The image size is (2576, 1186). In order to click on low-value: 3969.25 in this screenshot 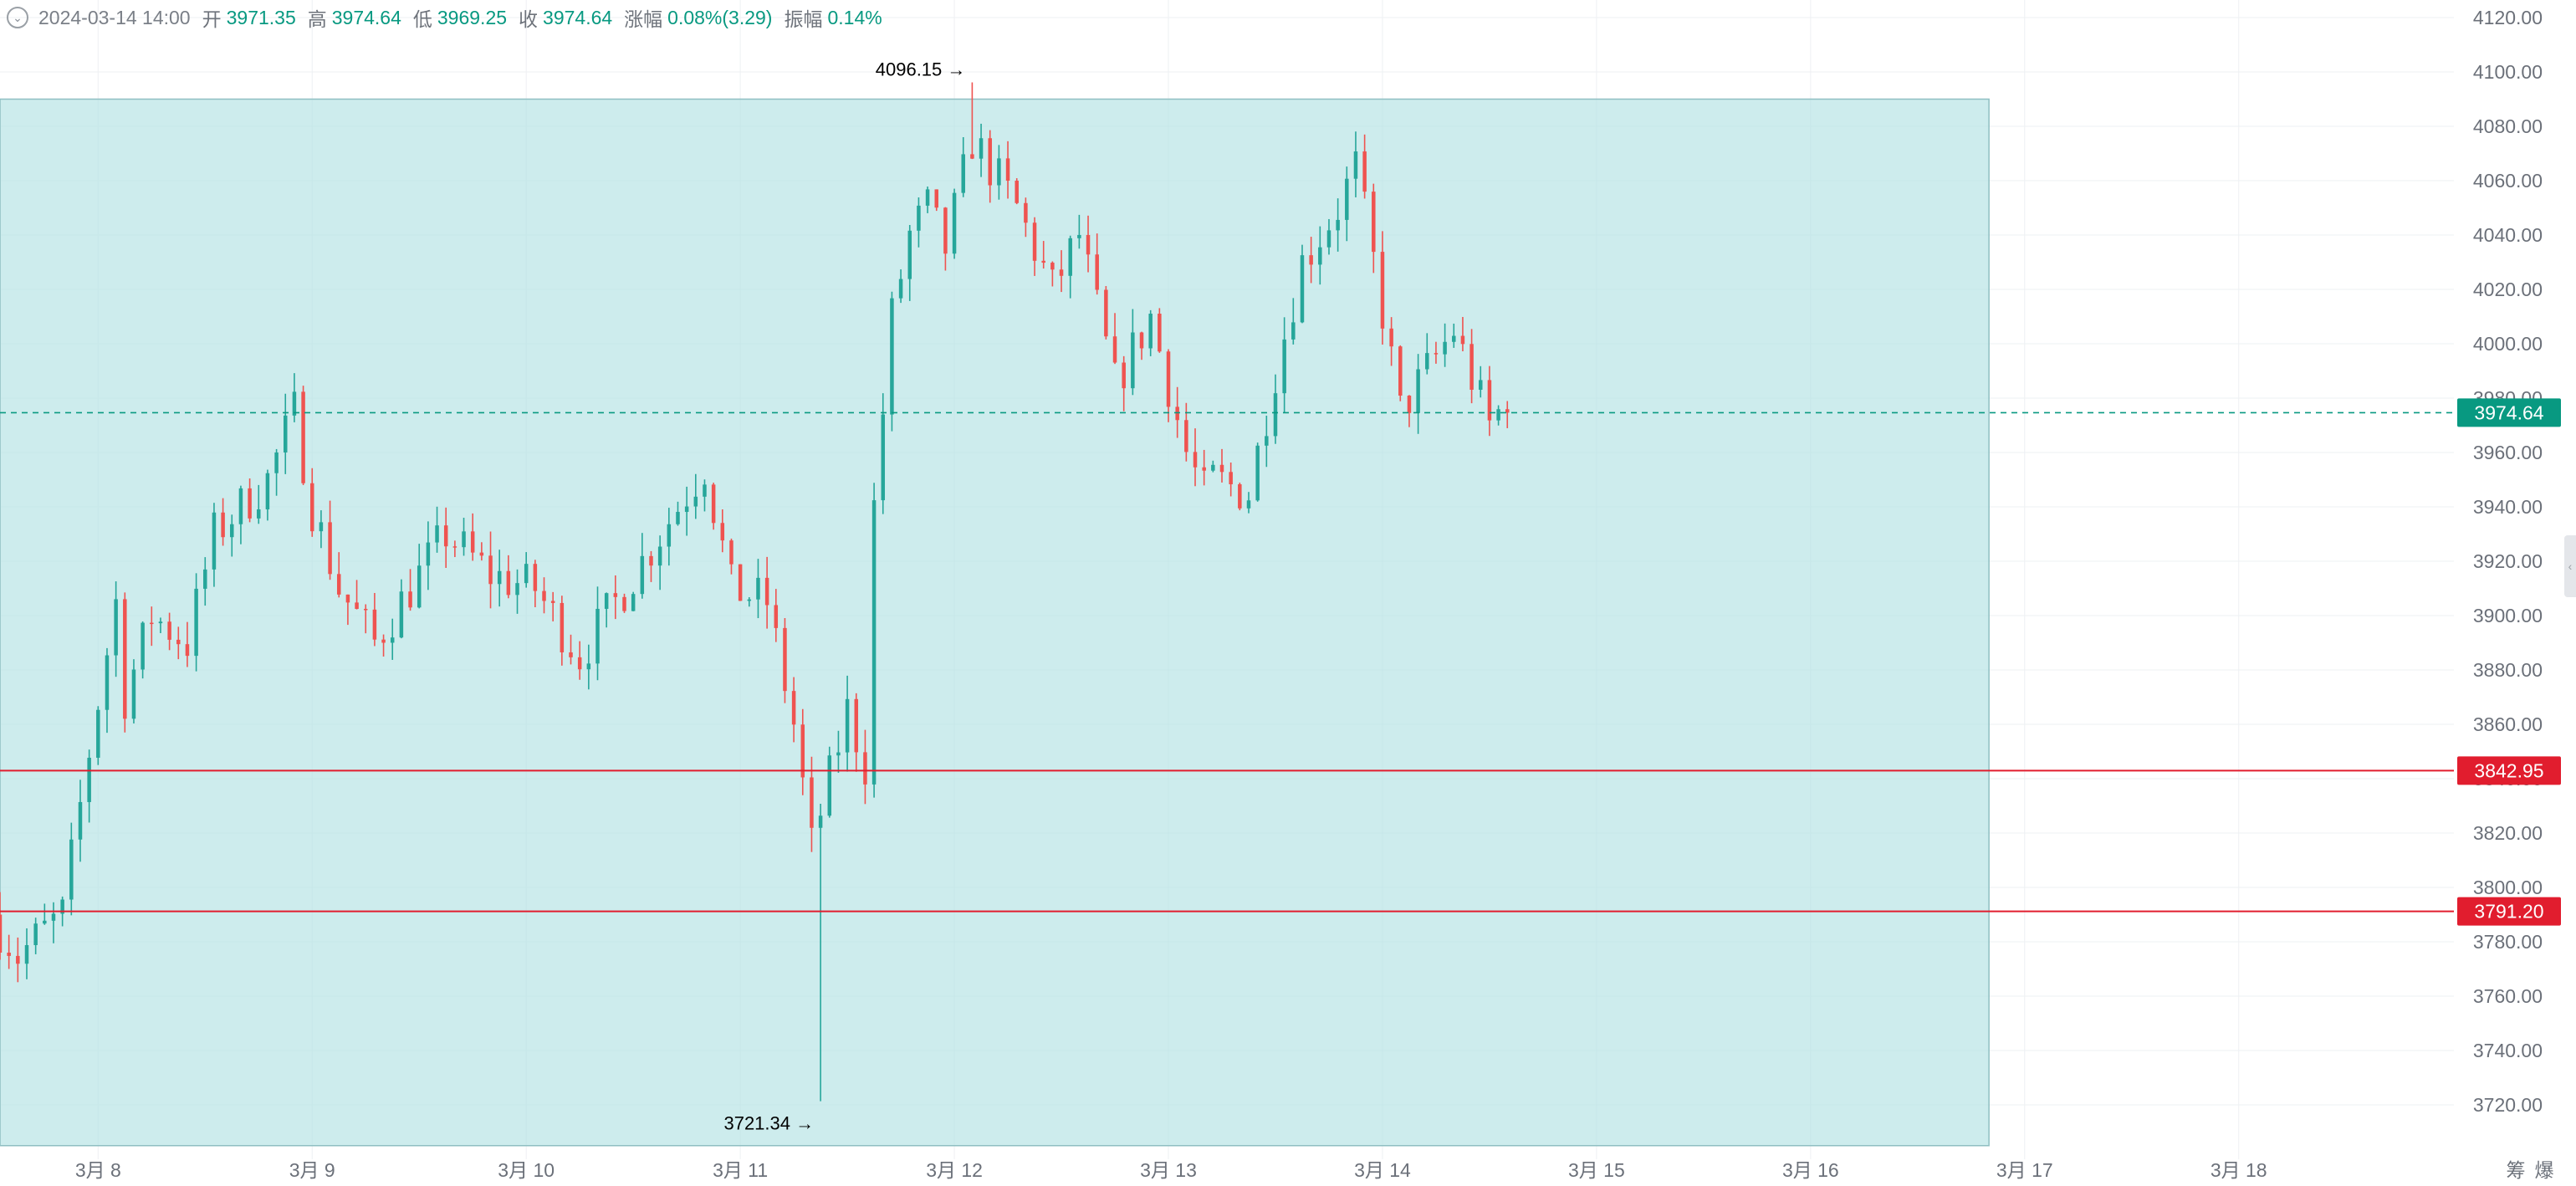, I will do `click(472, 17)`.